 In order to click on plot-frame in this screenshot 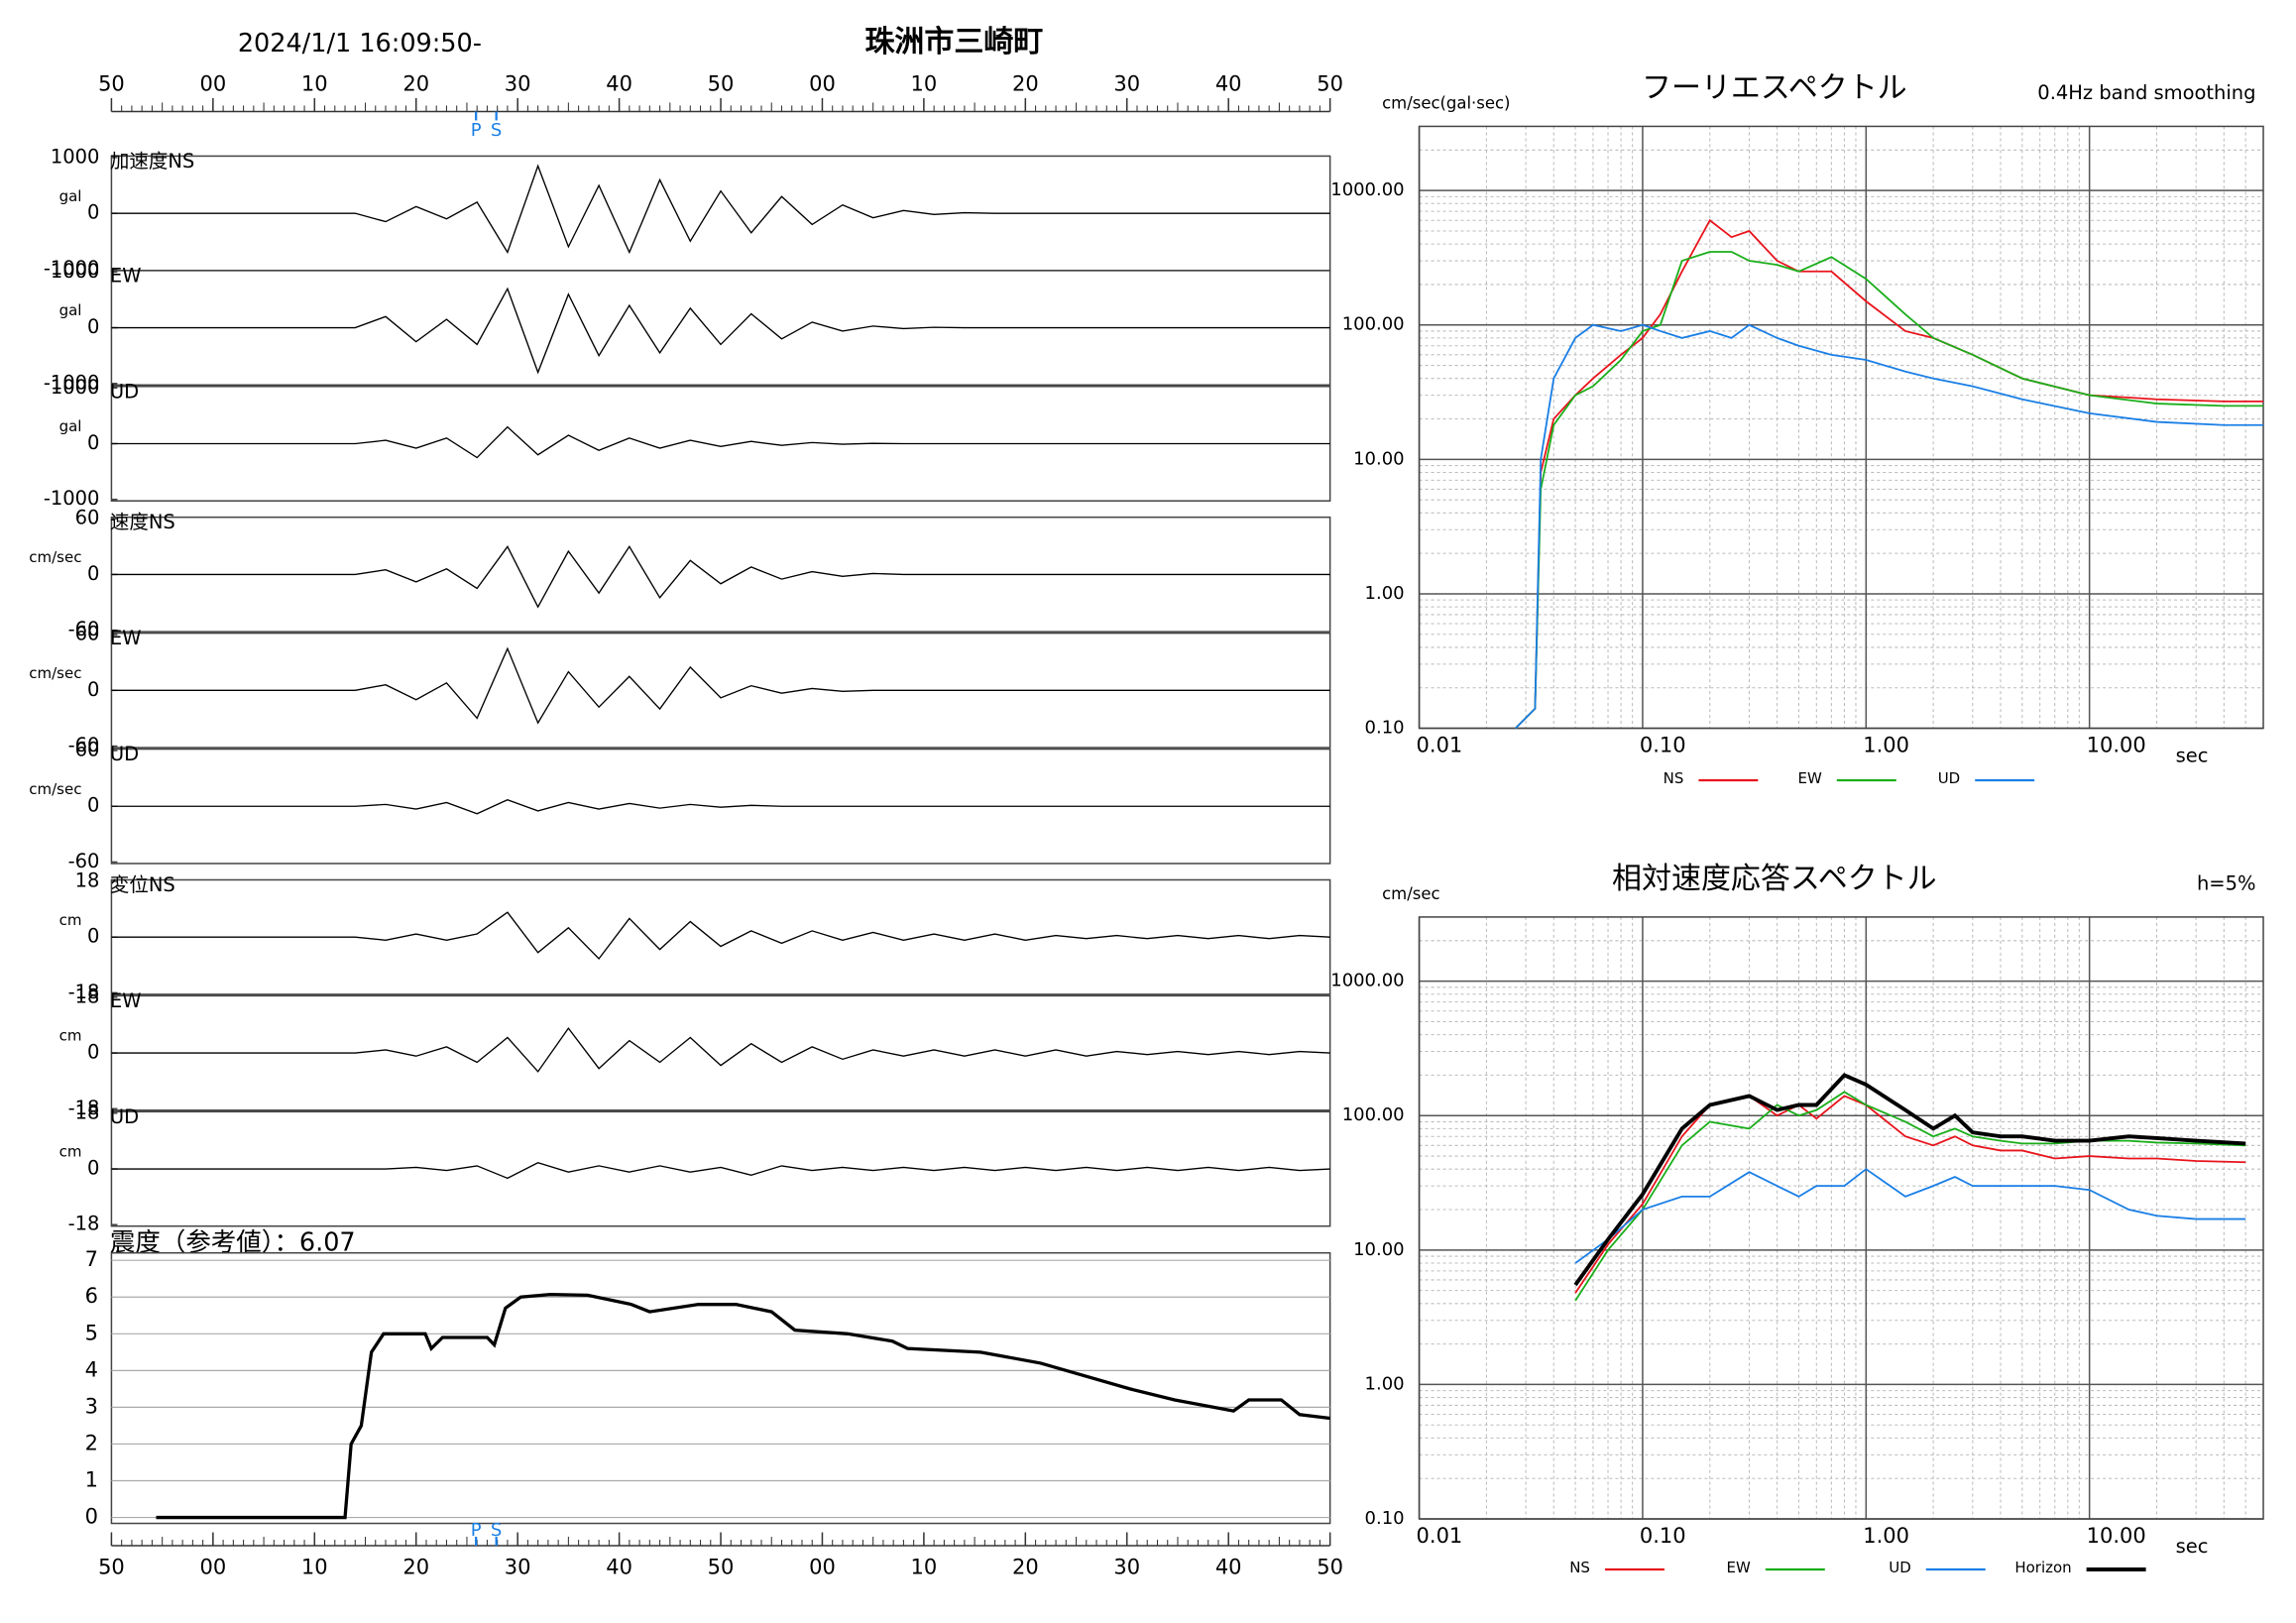, I will do `click(1841, 427)`.